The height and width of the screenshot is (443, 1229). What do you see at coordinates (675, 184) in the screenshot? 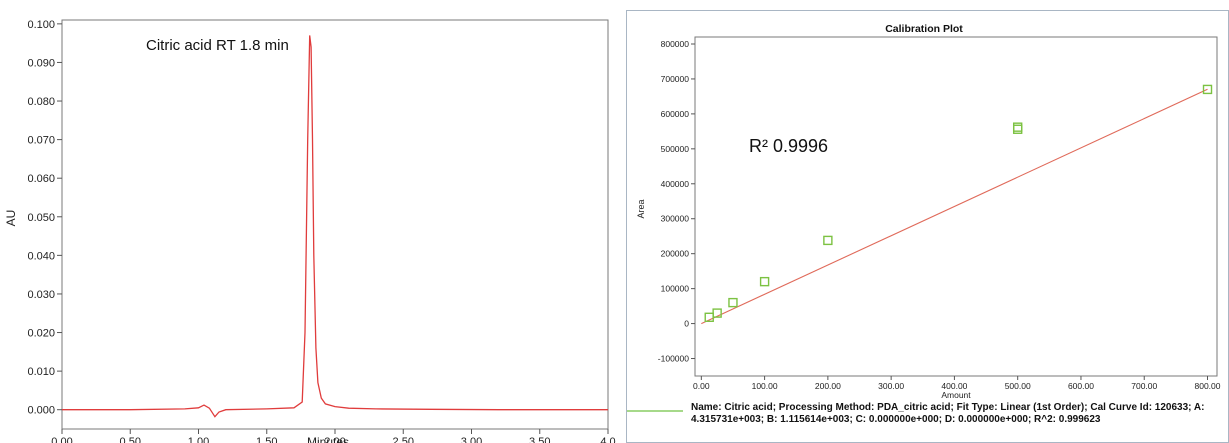
I see `y-tick-label: 400000` at bounding box center [675, 184].